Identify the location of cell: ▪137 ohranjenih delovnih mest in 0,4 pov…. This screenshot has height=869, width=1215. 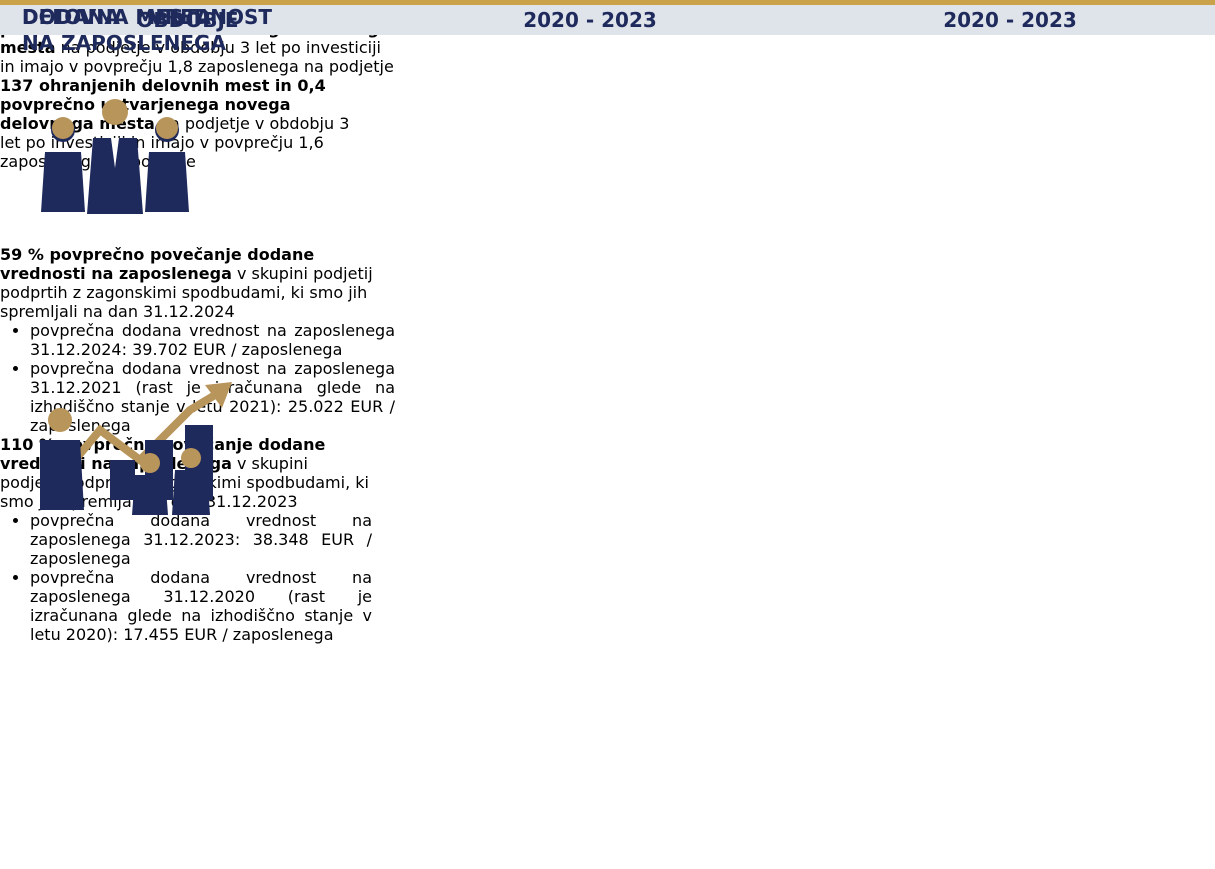
(186, 123).